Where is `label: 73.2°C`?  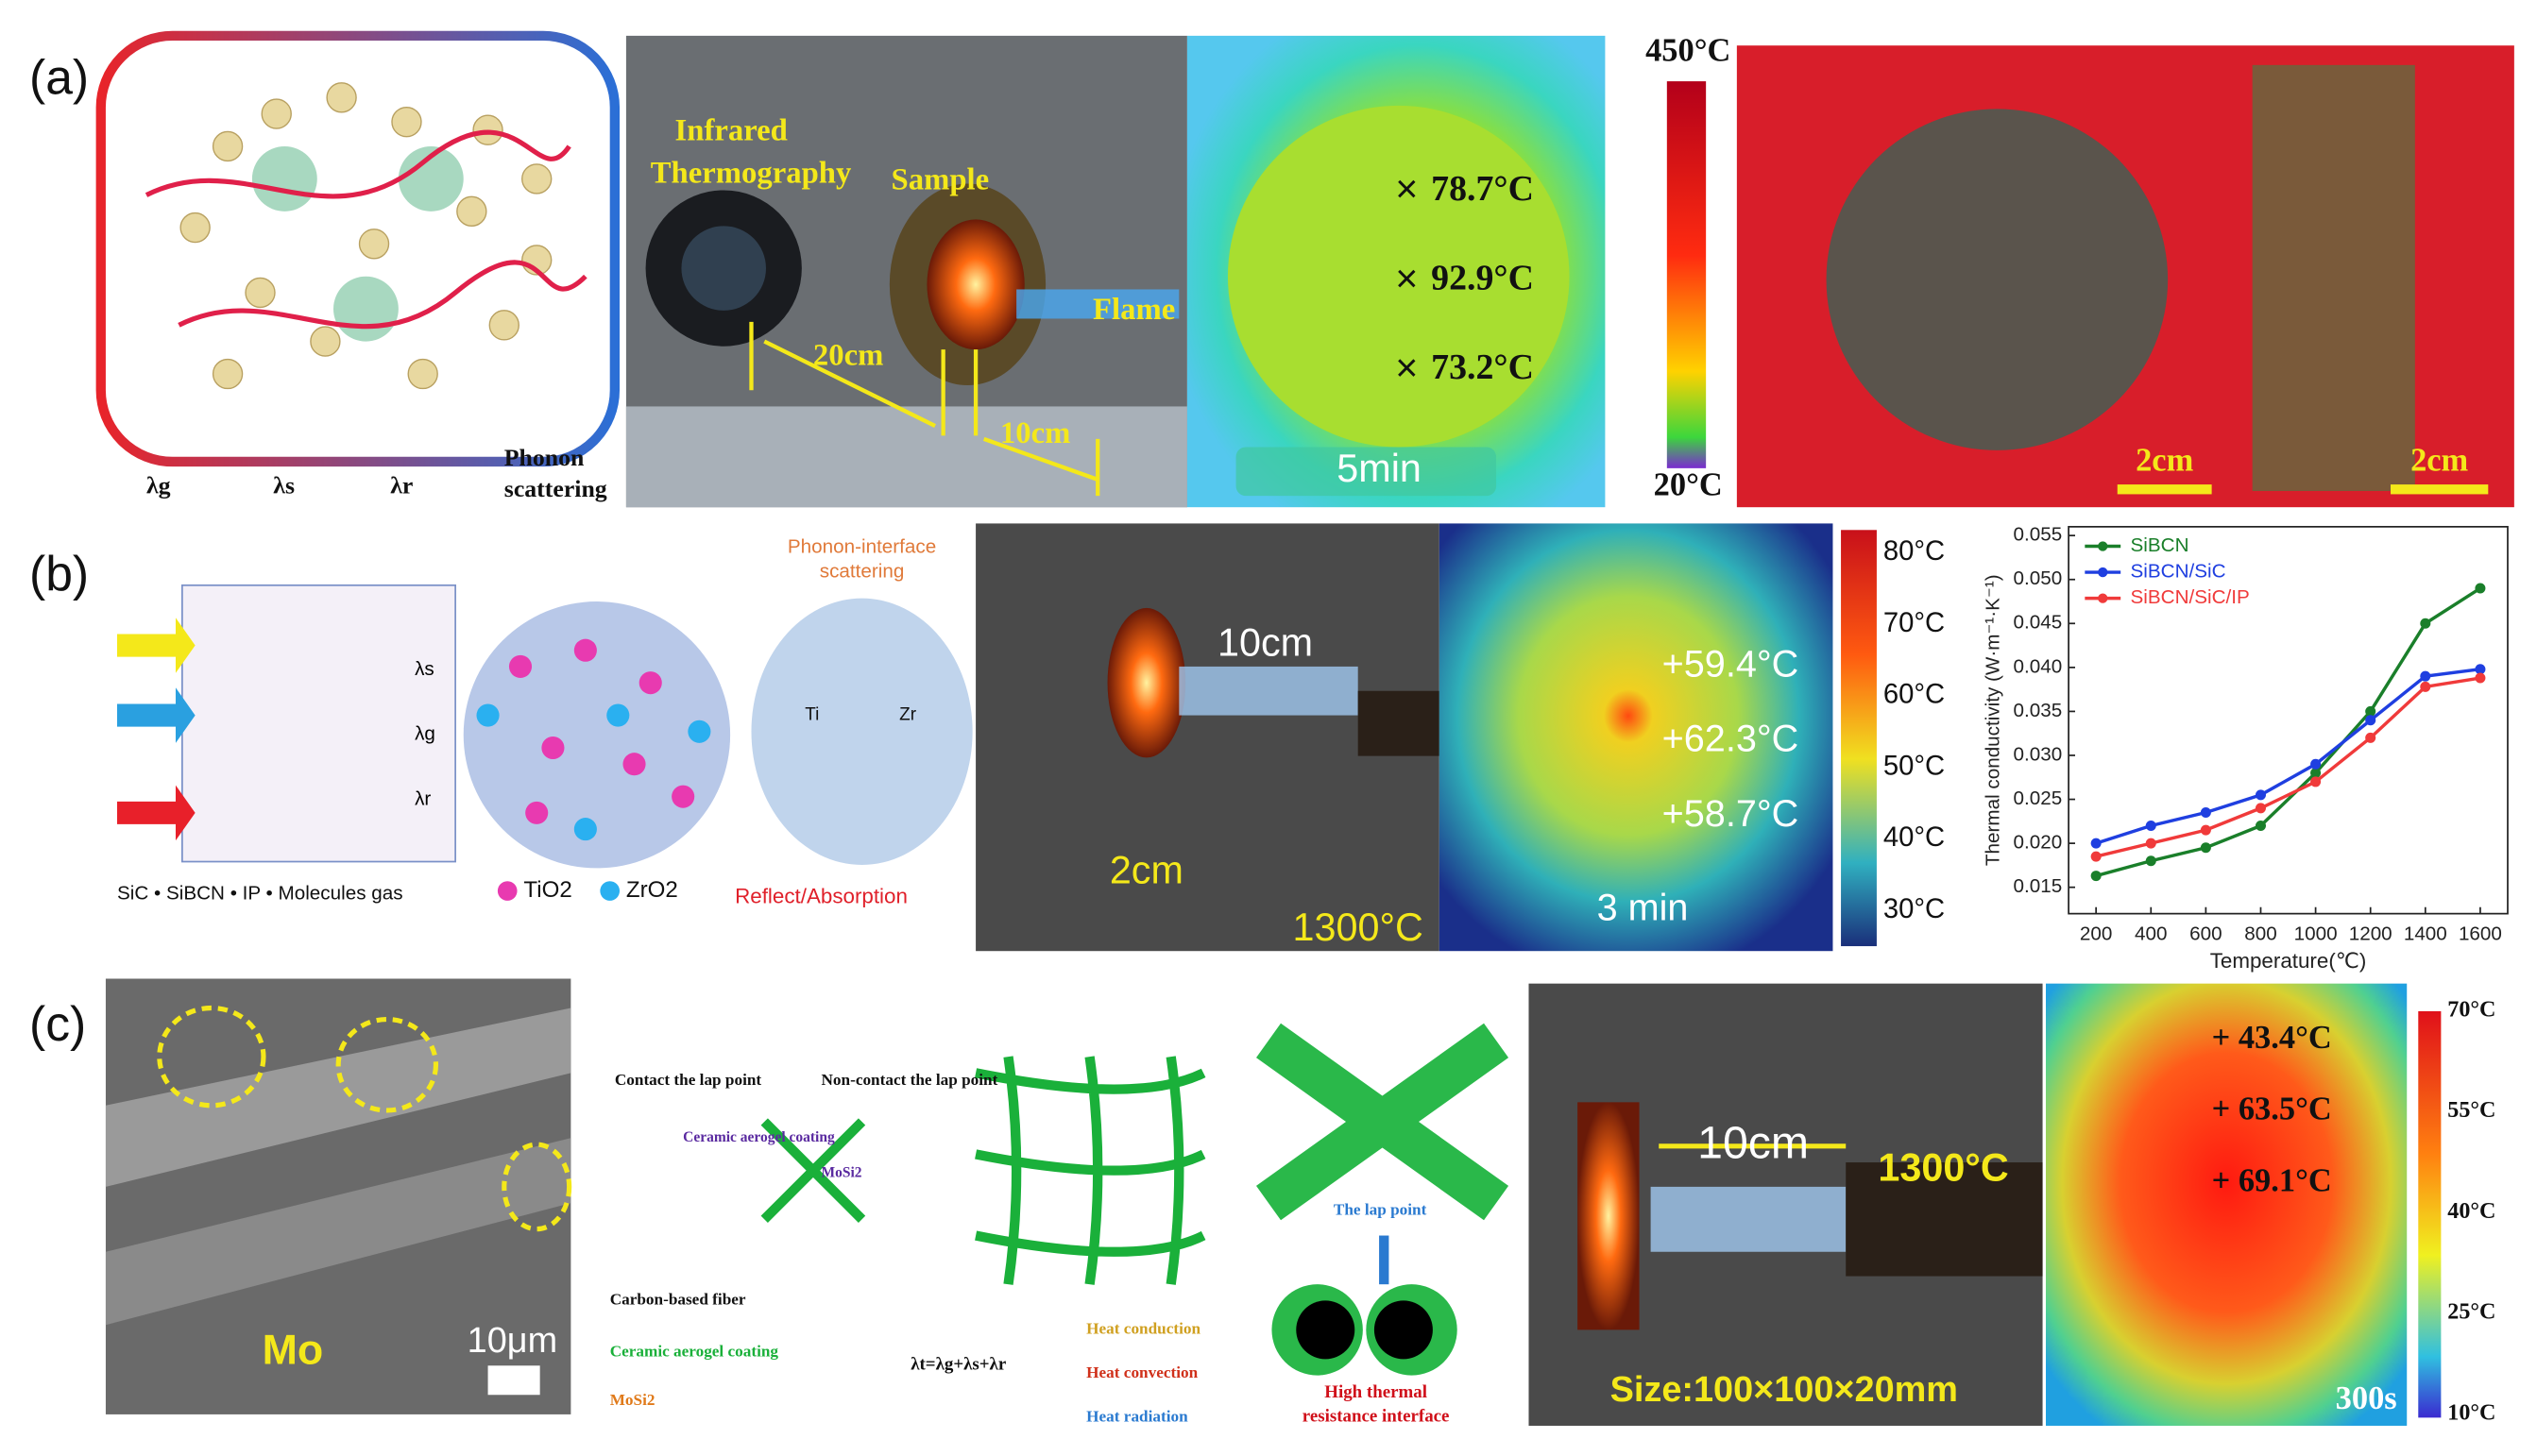
label: 73.2°C is located at coordinates (1482, 367).